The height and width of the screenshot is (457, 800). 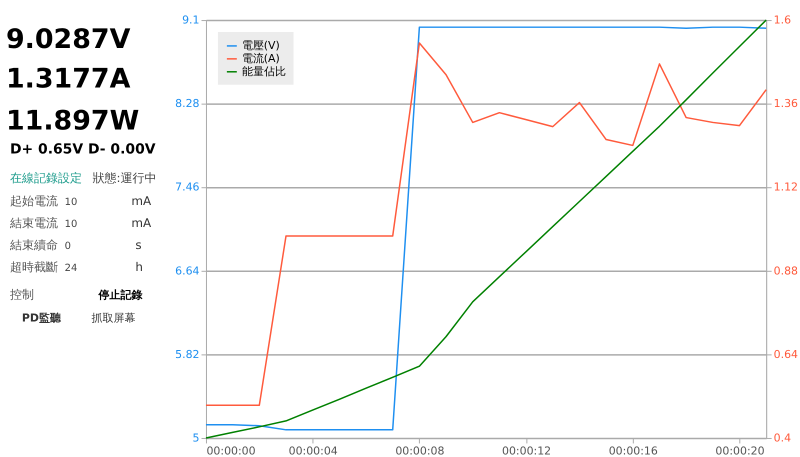 I want to click on text: 在線記錄設定, so click(x=46, y=178).